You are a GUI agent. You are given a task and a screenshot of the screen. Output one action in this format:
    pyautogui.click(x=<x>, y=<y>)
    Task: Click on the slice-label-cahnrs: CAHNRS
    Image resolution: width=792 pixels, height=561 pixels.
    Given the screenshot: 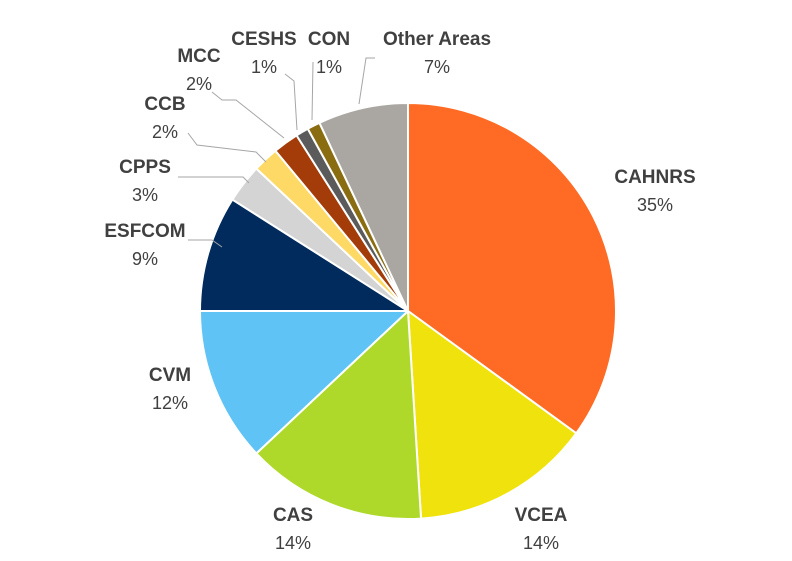 What is the action you would take?
    pyautogui.click(x=654, y=177)
    